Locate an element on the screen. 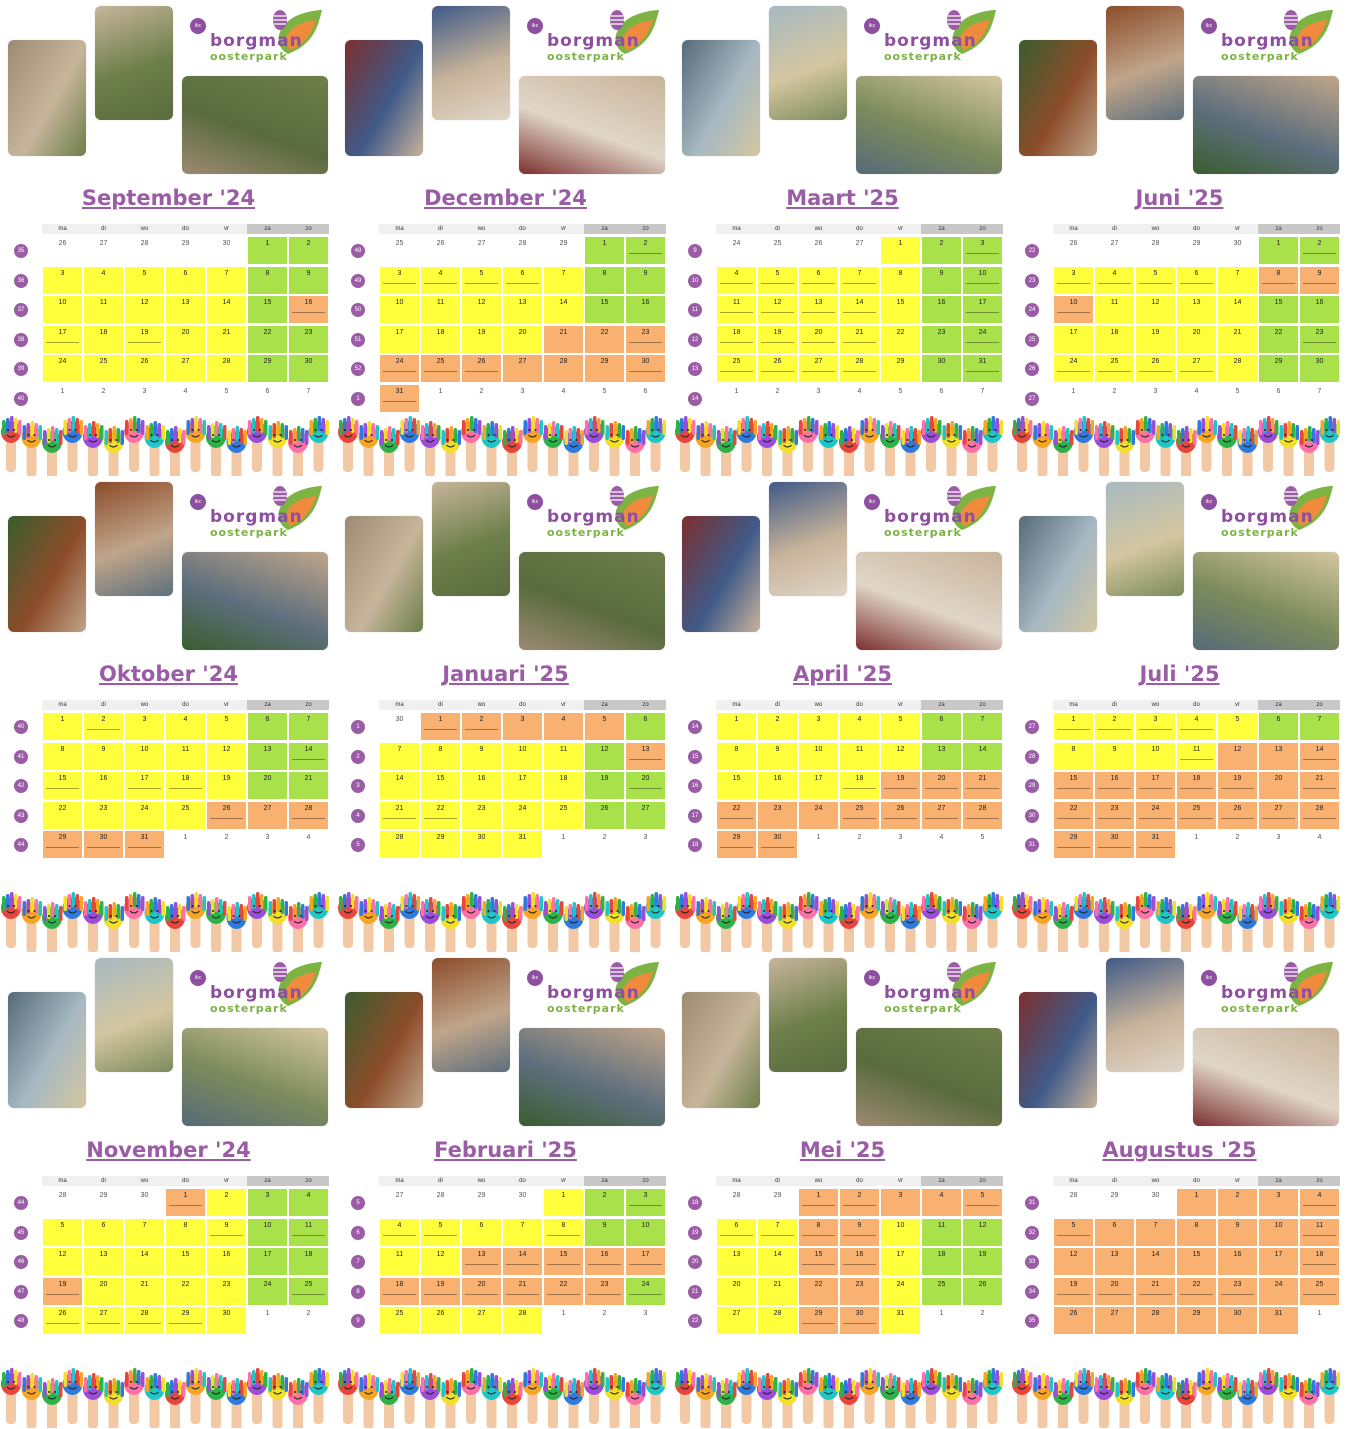 The width and height of the screenshot is (1348, 1429). painted-hands-banner is located at coordinates (165, 922).